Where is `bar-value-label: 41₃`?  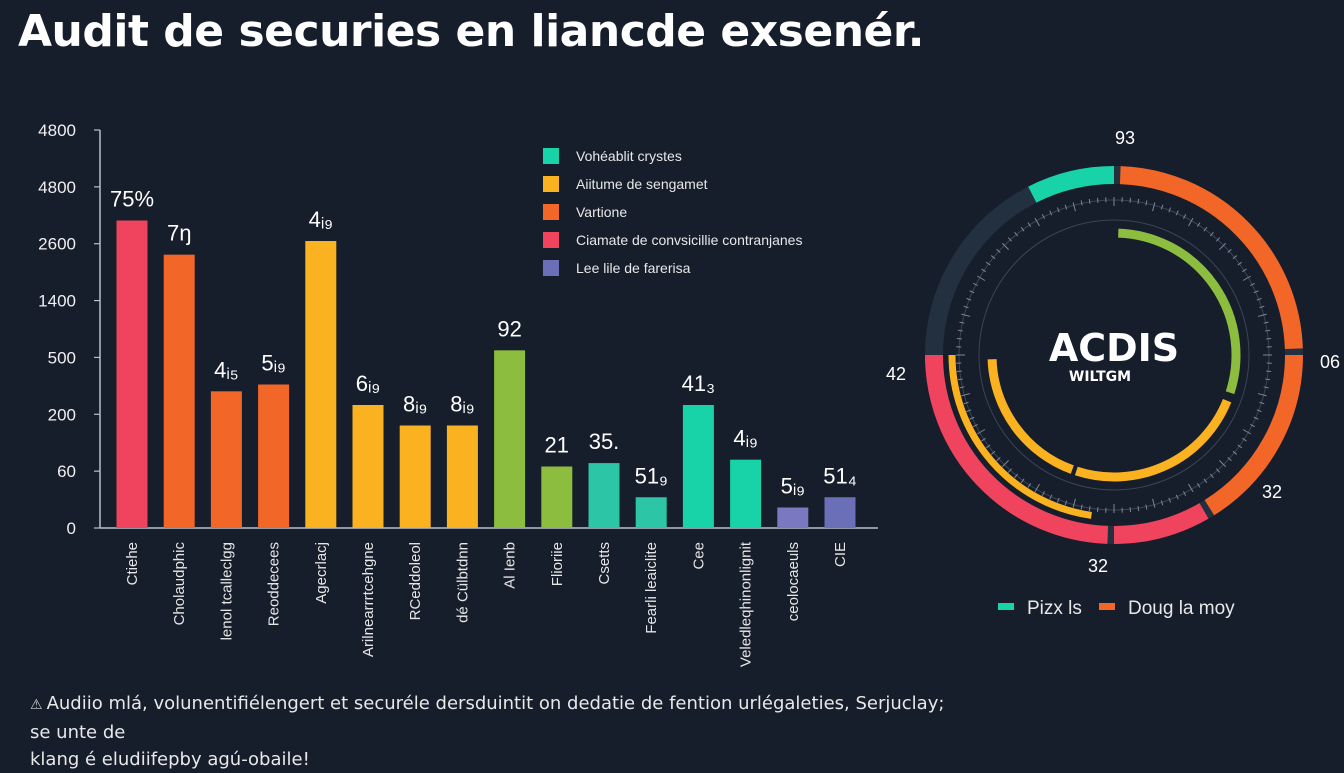
bar-value-label: 41₃ is located at coordinates (698, 383).